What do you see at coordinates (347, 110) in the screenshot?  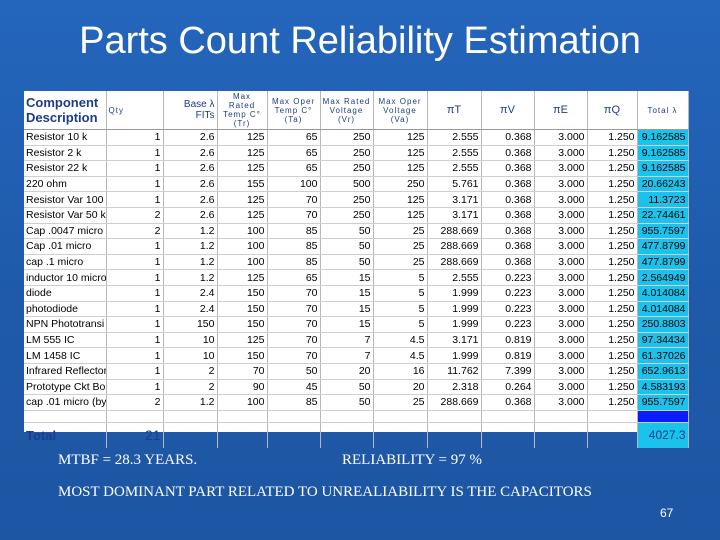 I see `header-max-rated-voltage: Max Rated Voltage (Vr)` at bounding box center [347, 110].